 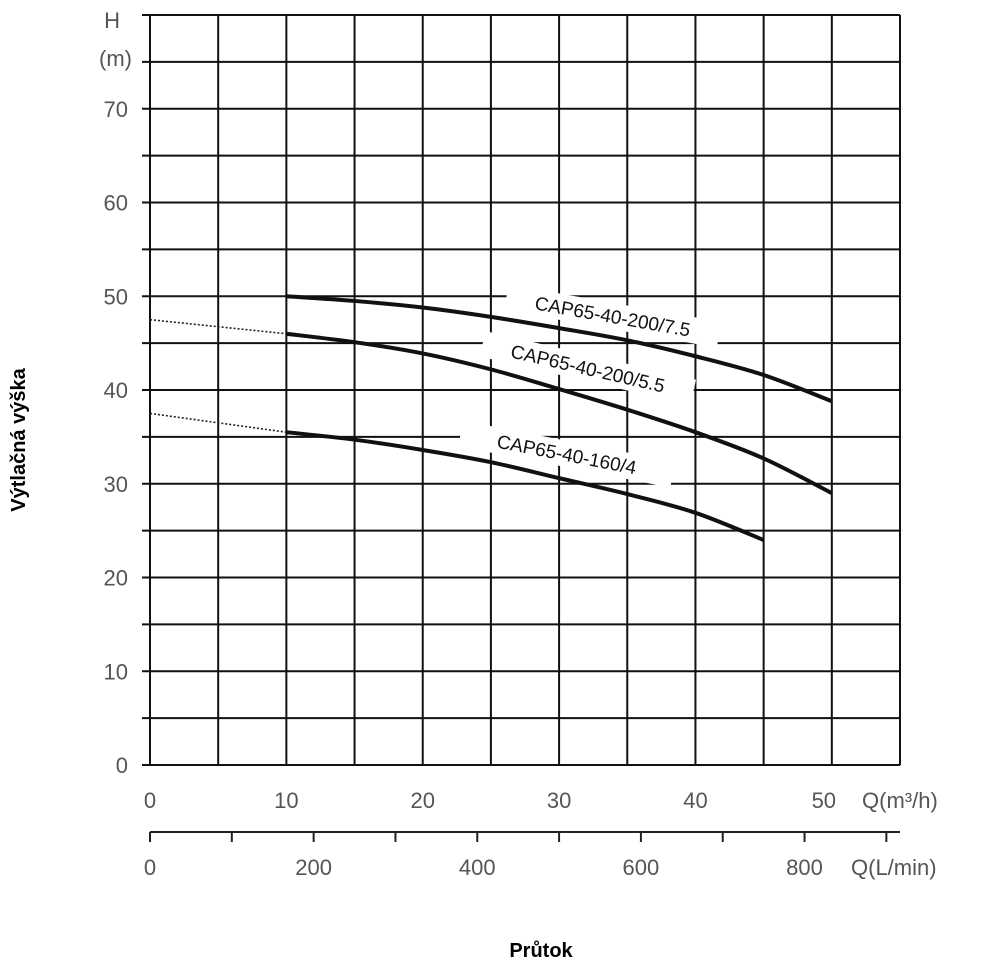 I want to click on x-unit-label: Q(m³/h), so click(x=900, y=800).